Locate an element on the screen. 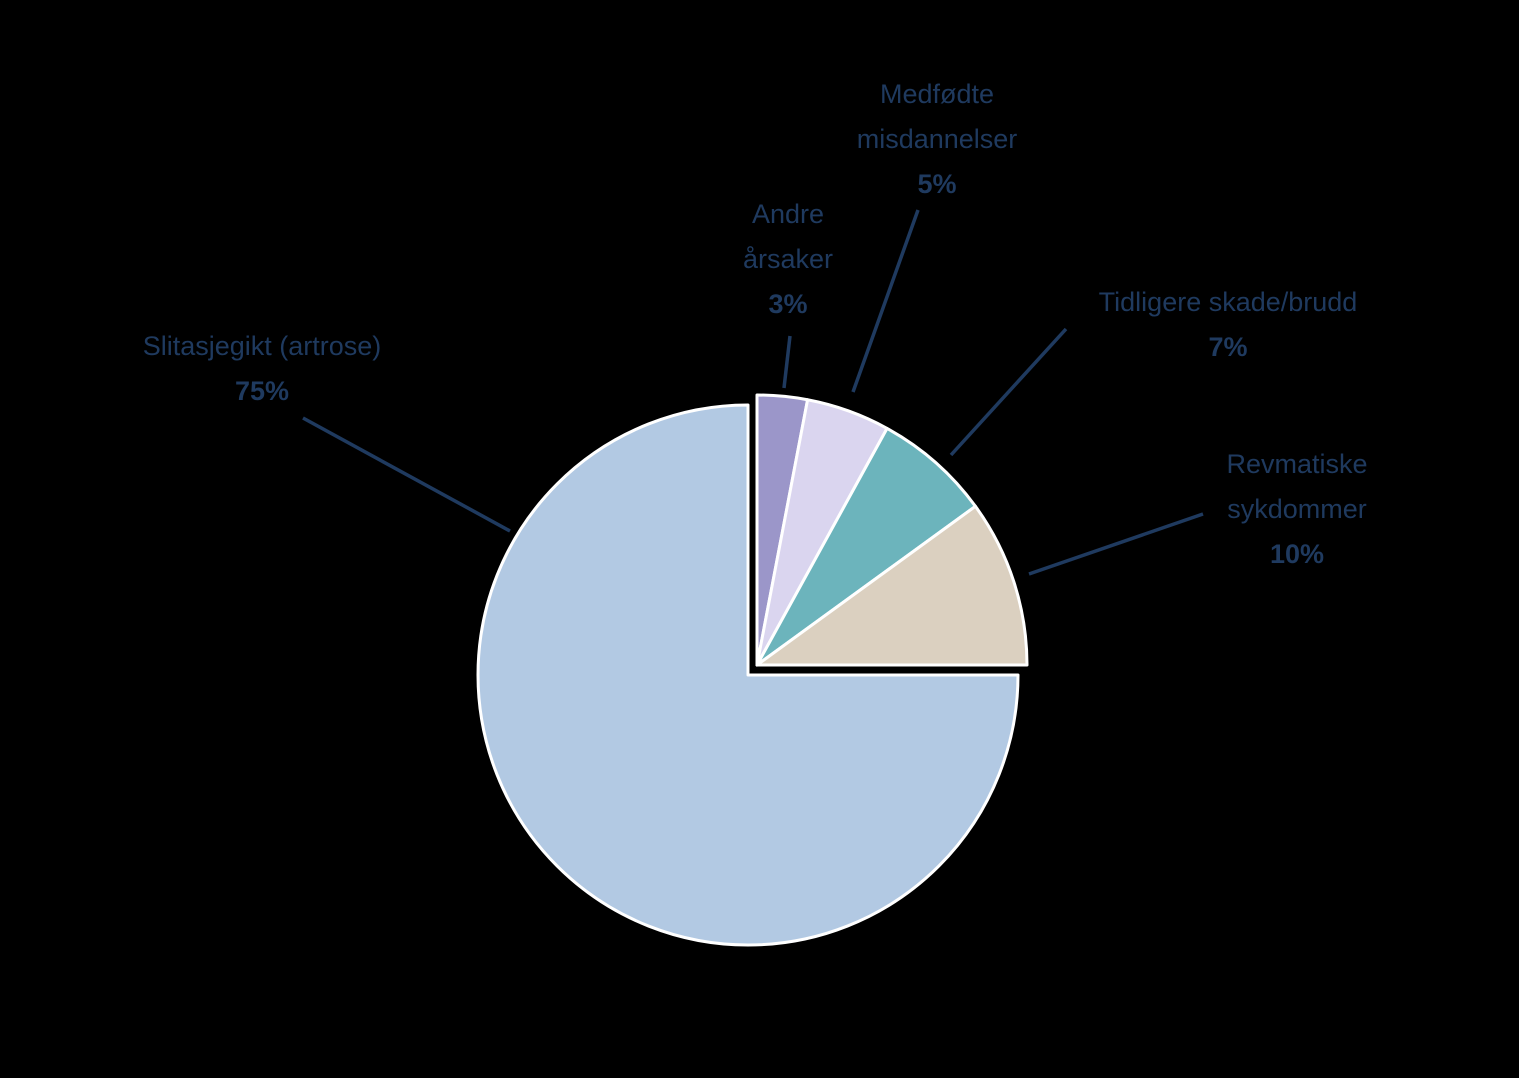  leader-line-tidligere-skade-brudd is located at coordinates (1008, 392).